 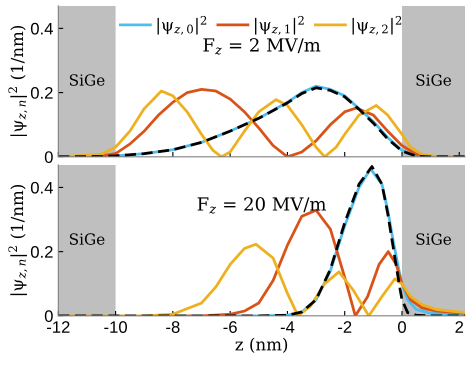 What do you see at coordinates (345, 327) in the screenshot?
I see `x-tick-label: -2` at bounding box center [345, 327].